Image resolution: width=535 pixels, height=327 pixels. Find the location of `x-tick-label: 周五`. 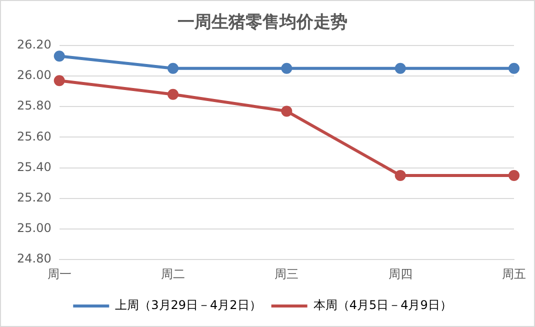

x-tick-label: 周五 is located at coordinates (514, 273).